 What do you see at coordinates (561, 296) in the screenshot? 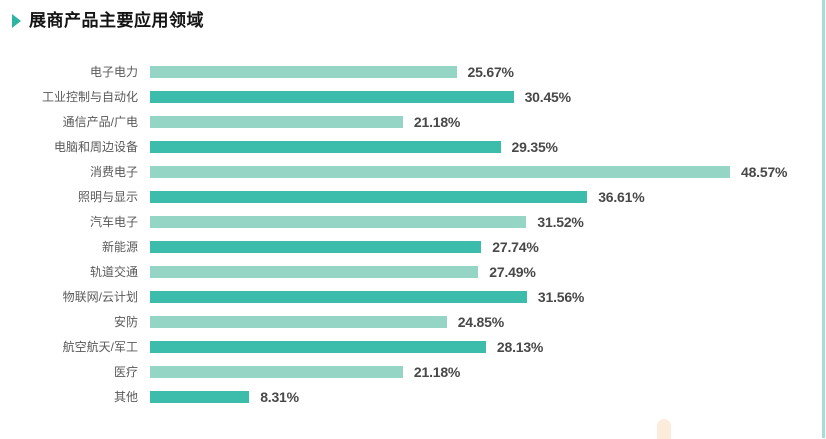
I see `value-label: 31.56%` at bounding box center [561, 296].